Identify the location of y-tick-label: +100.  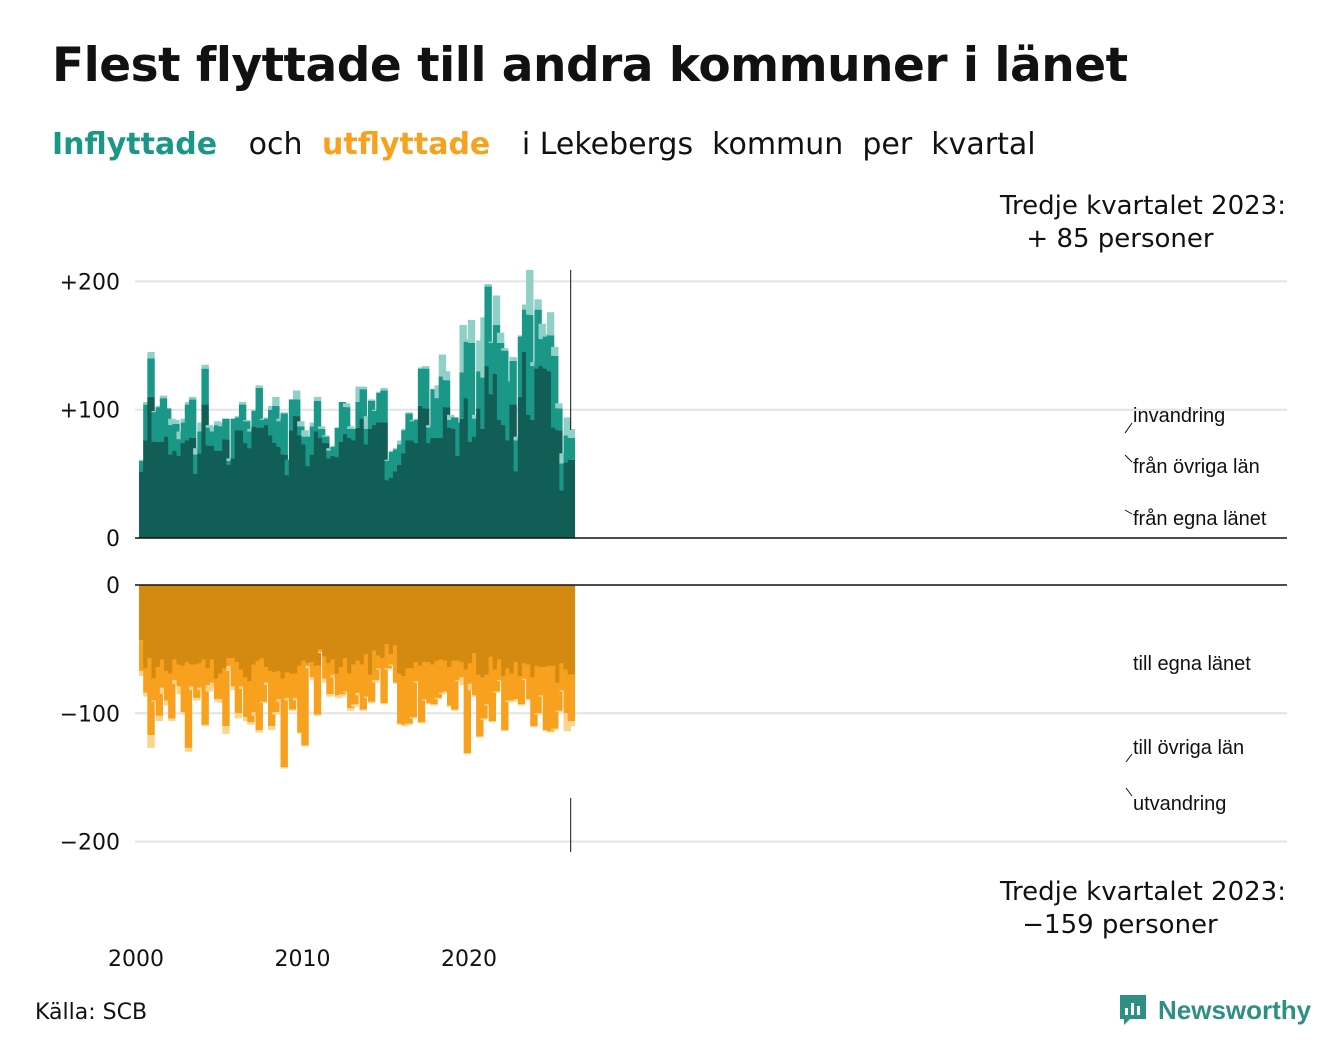
(90, 411).